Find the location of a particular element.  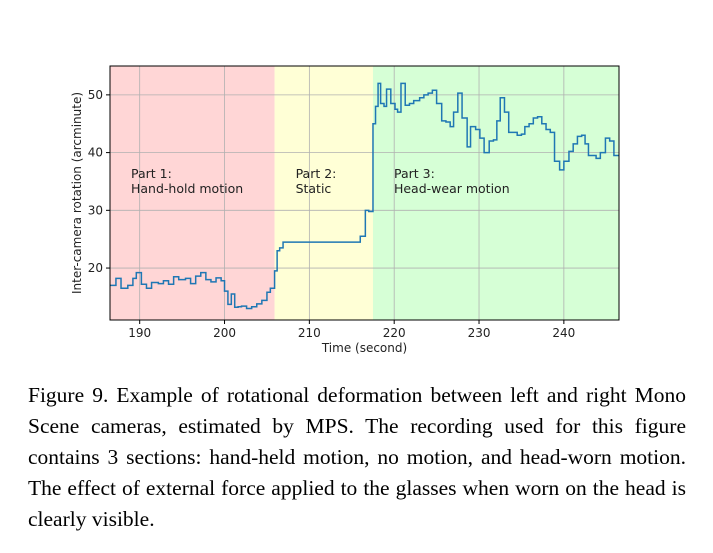

region-label-part-2: Part 2: Static is located at coordinates (316, 181).